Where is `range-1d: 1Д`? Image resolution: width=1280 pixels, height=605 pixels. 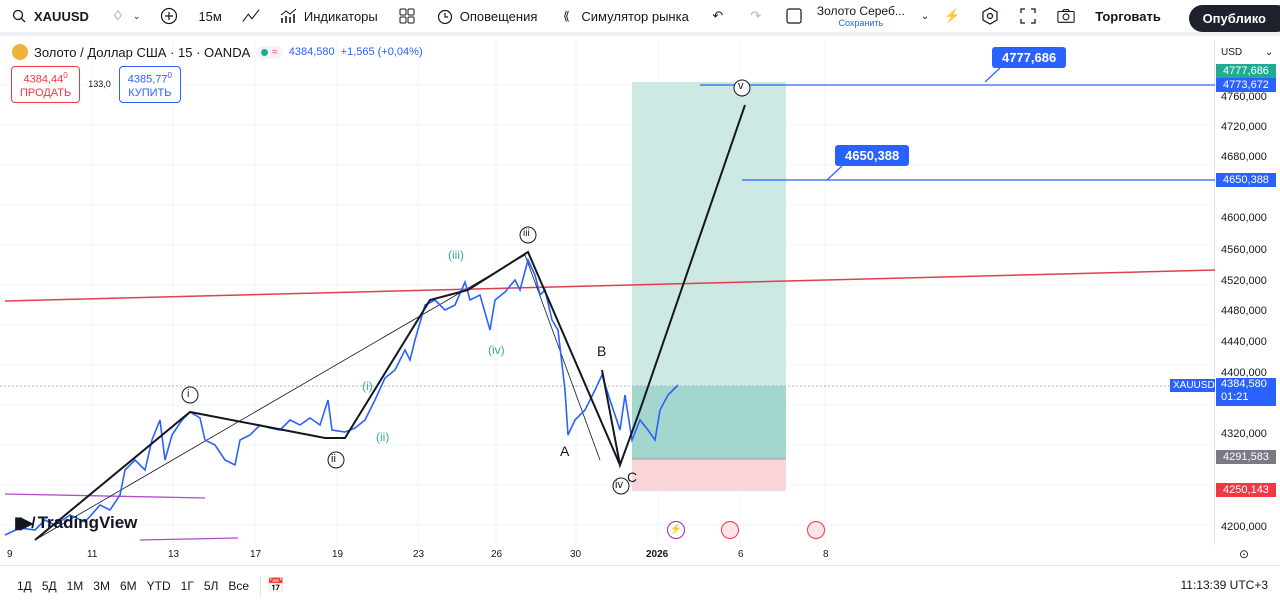
range-1d: 1Д is located at coordinates (24, 585).